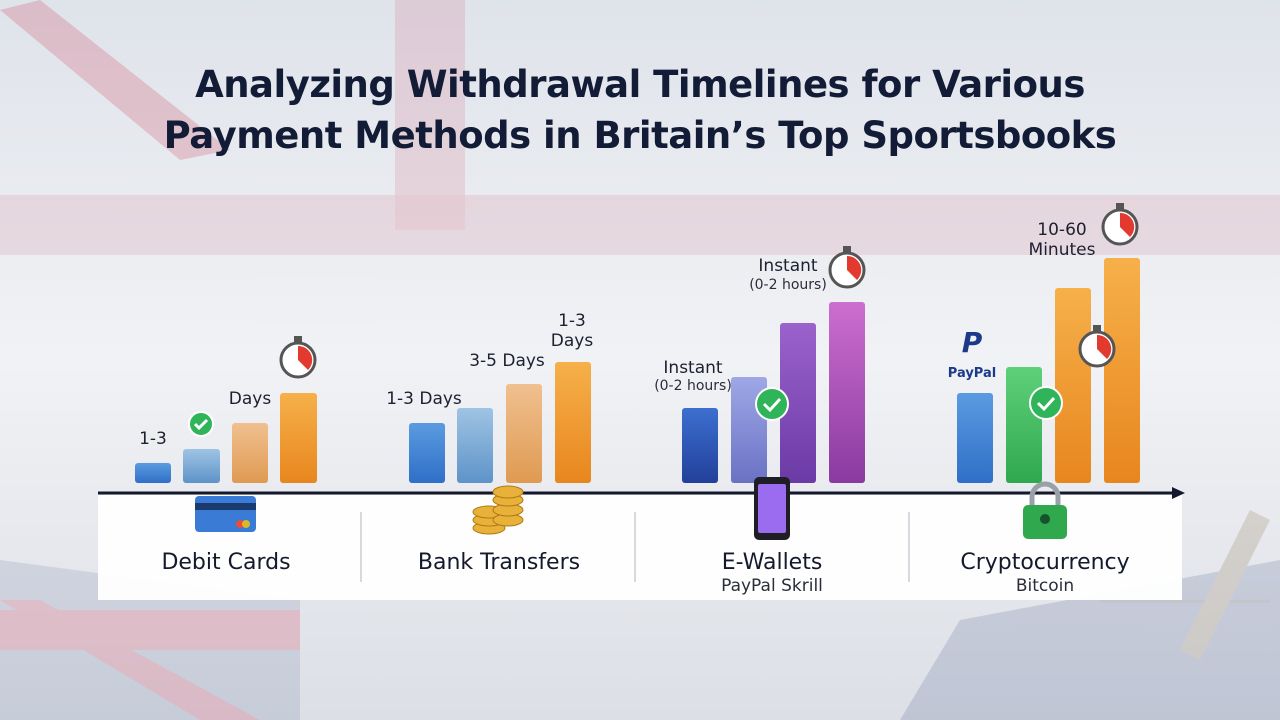 The image size is (1280, 720). What do you see at coordinates (1045, 510) in the screenshot?
I see `lock-icon` at bounding box center [1045, 510].